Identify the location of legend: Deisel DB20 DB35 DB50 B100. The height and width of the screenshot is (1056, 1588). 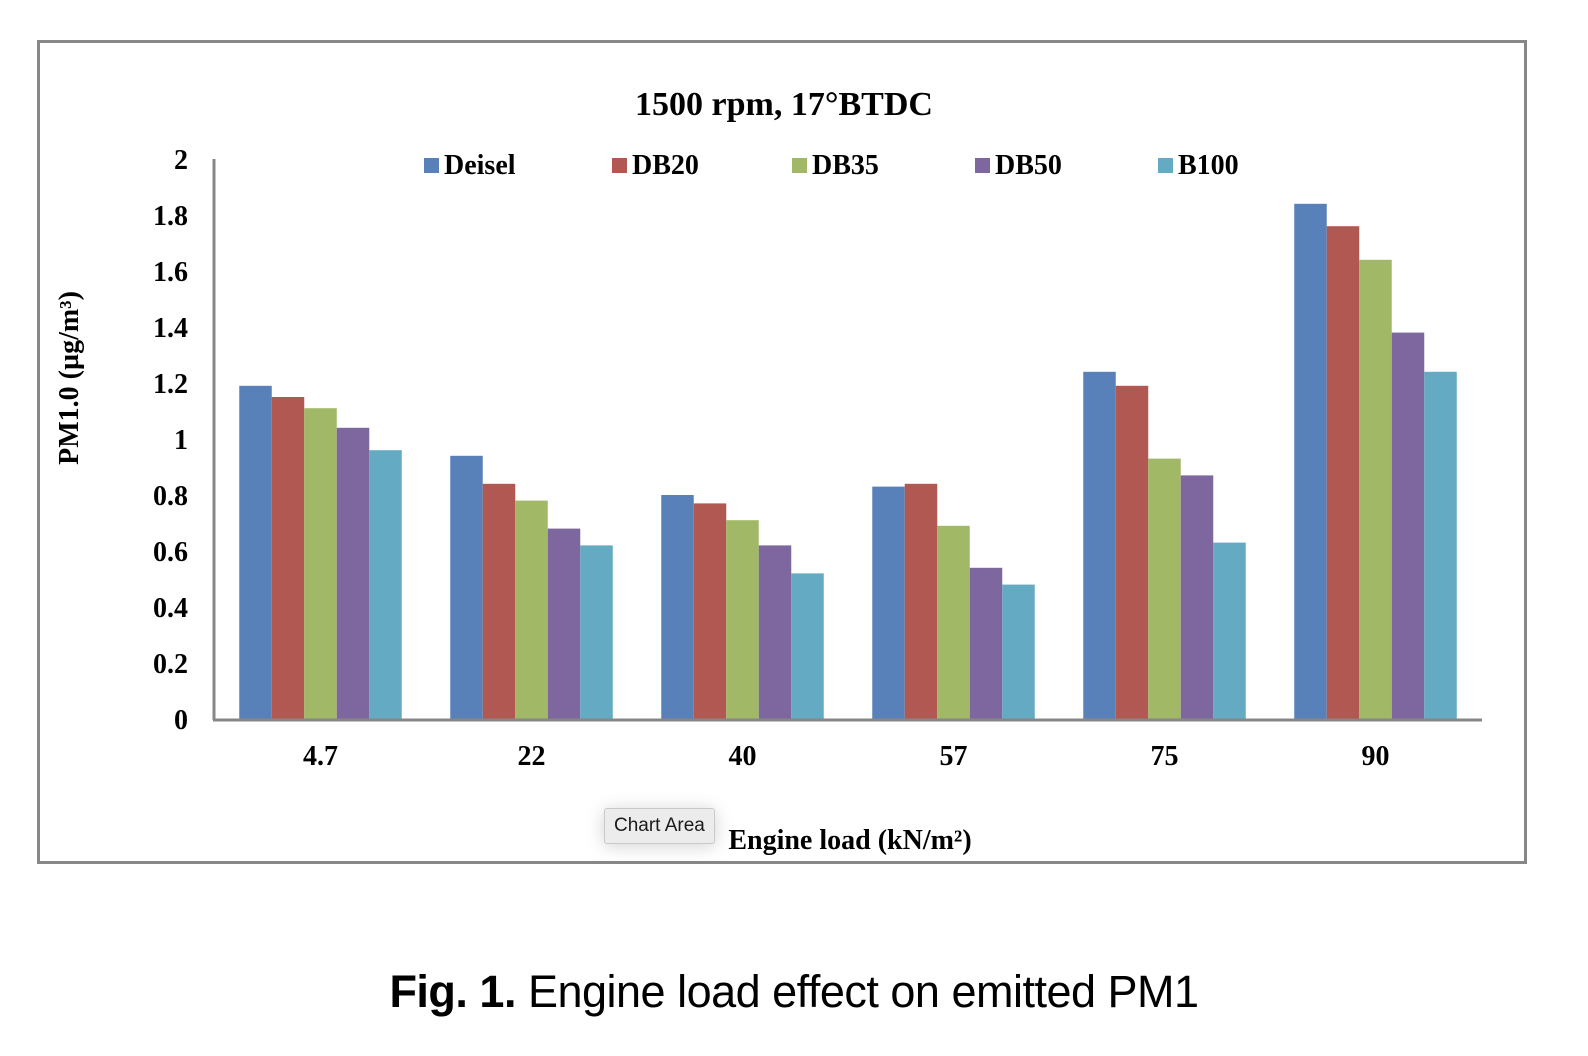
(831, 165).